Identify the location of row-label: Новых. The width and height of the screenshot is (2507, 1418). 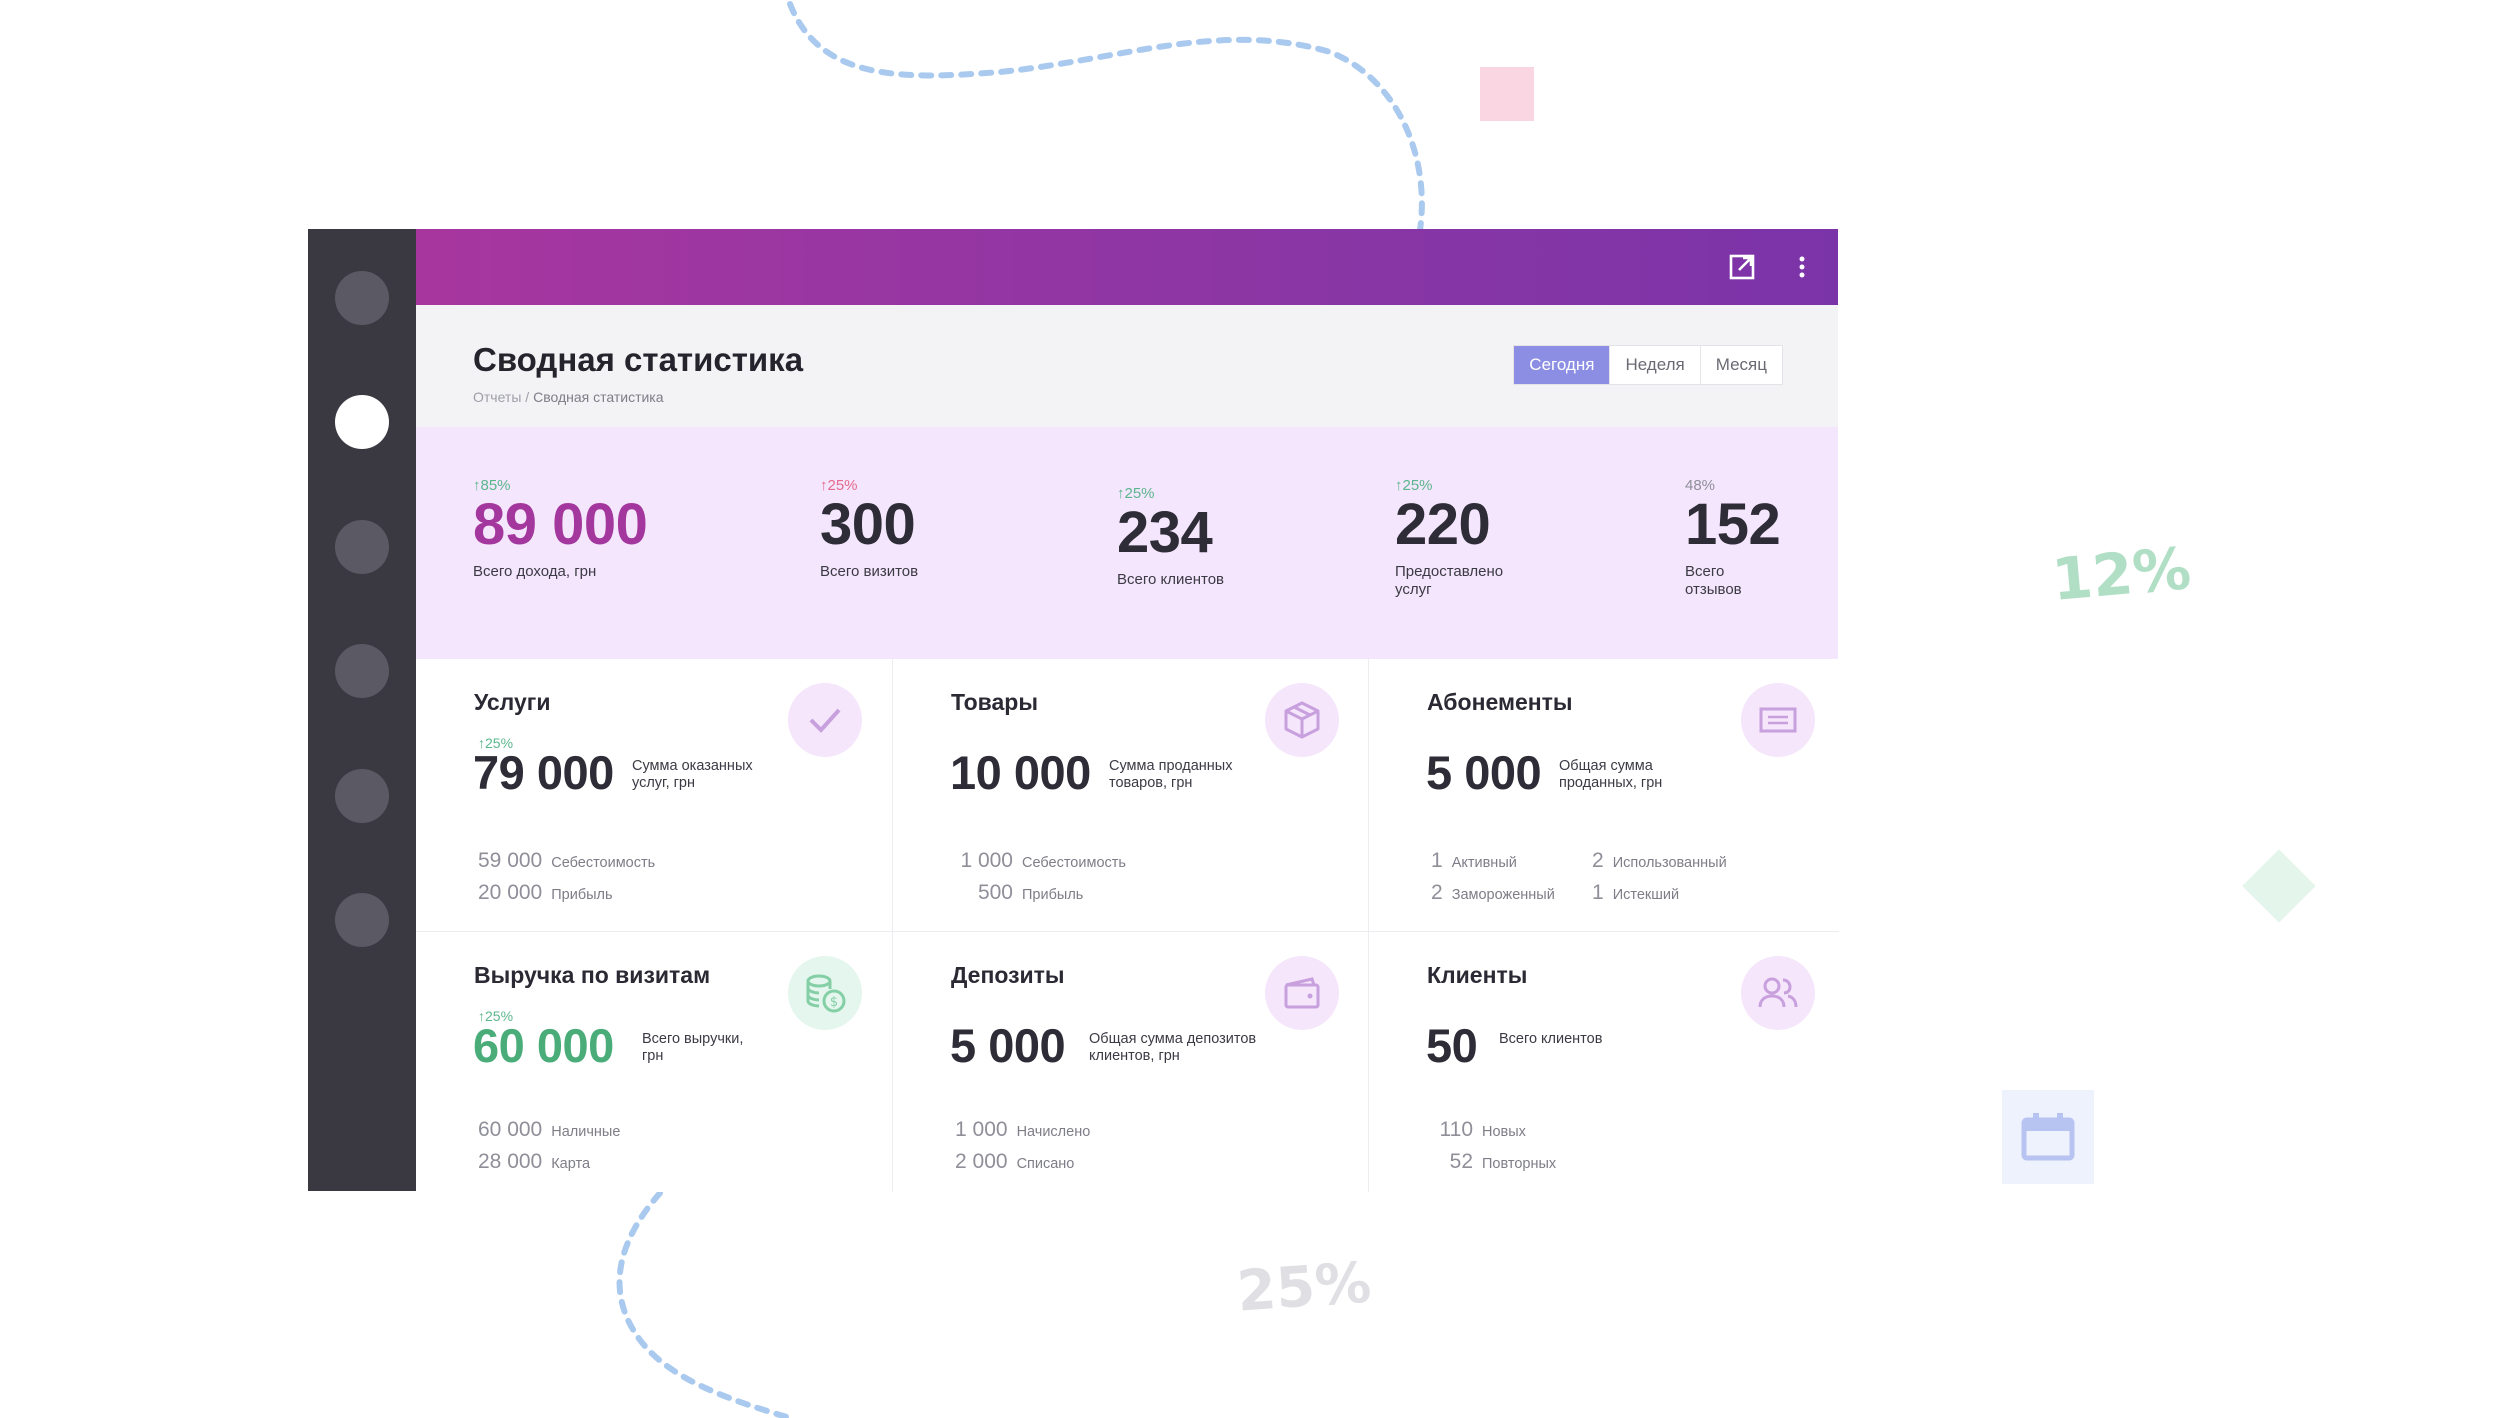
(1504, 1132).